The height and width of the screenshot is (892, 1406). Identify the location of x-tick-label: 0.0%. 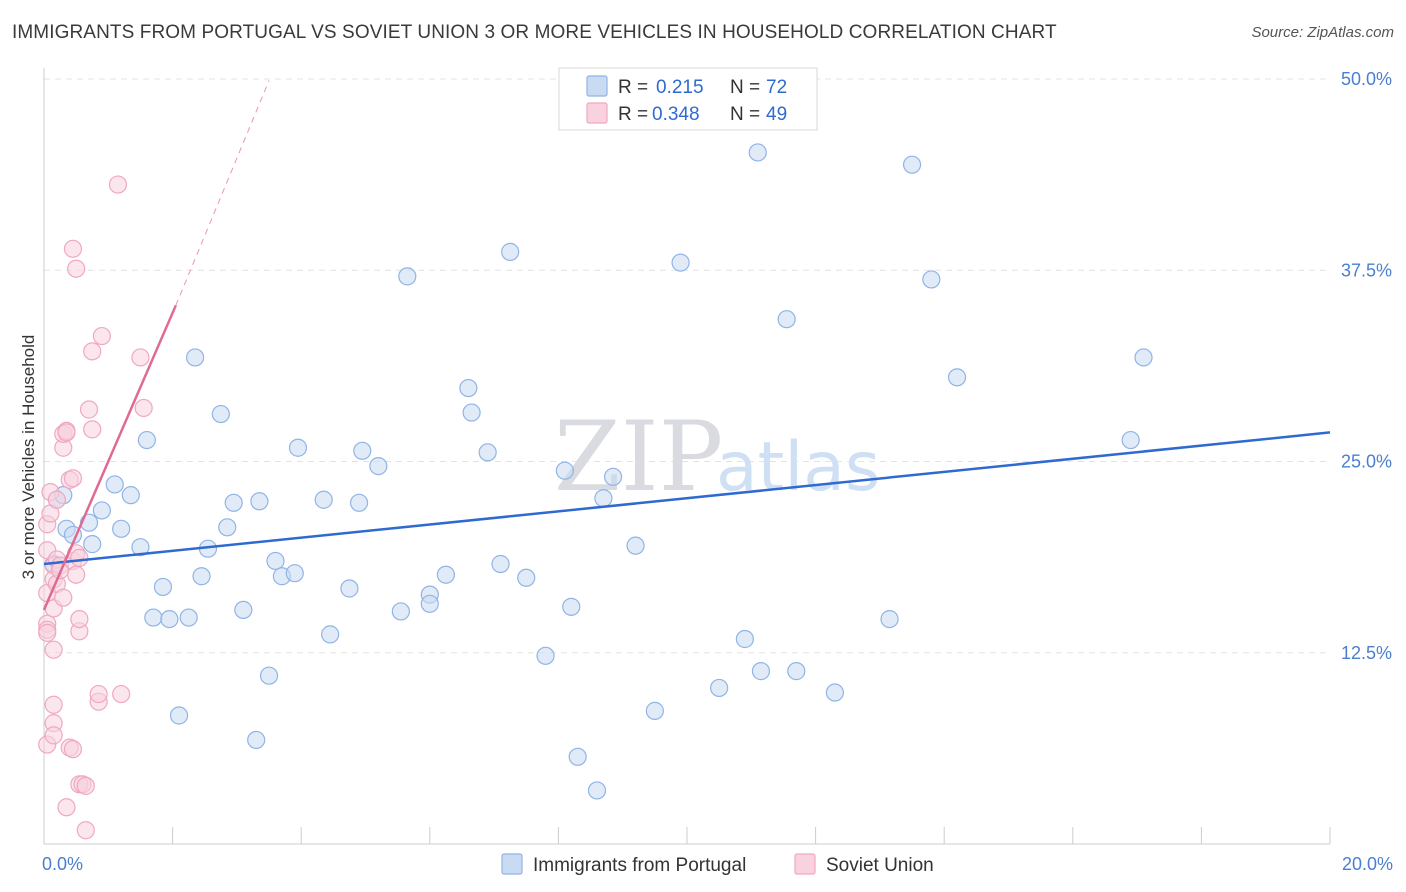
(62, 864).